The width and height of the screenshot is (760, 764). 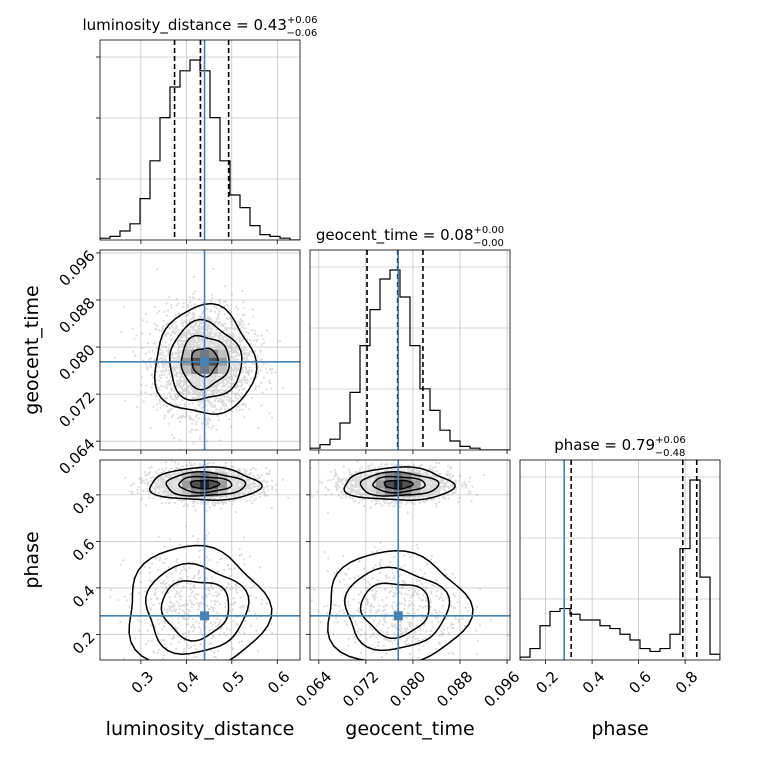 I want to click on panel-hist-luminosity_distance: luminosity_distance = 0.43+0.06 −0.06, so click(x=200, y=129).